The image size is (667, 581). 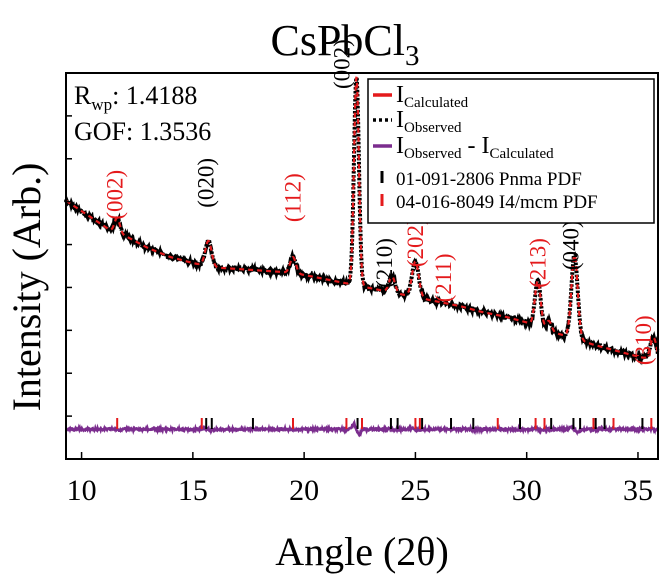 I want to click on legend-label: IObserved, so click(x=429, y=121).